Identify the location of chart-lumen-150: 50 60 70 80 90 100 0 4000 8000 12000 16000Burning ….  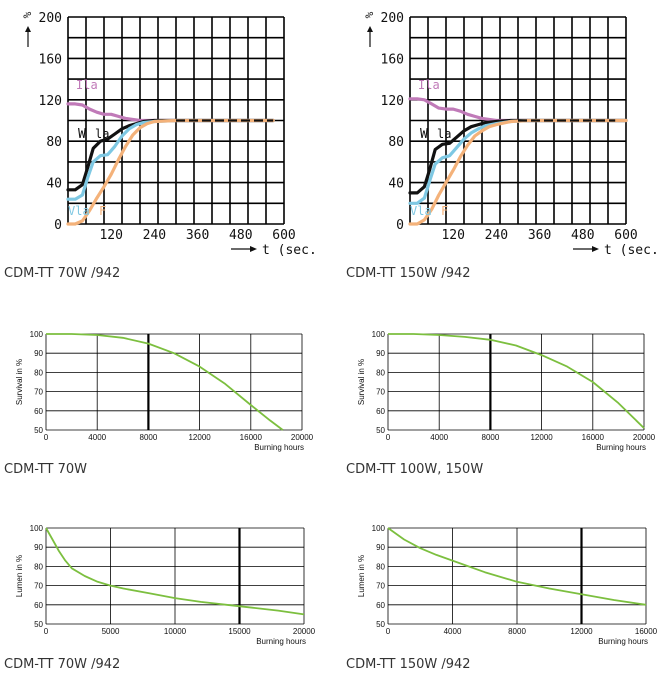
(507, 585).